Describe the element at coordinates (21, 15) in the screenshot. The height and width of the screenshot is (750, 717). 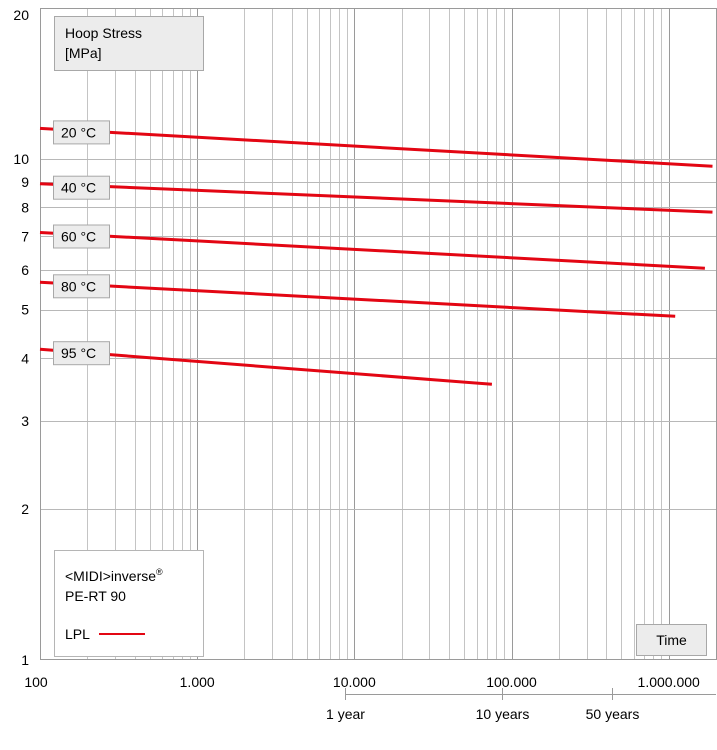
I see `y-tick-label: 20` at that location.